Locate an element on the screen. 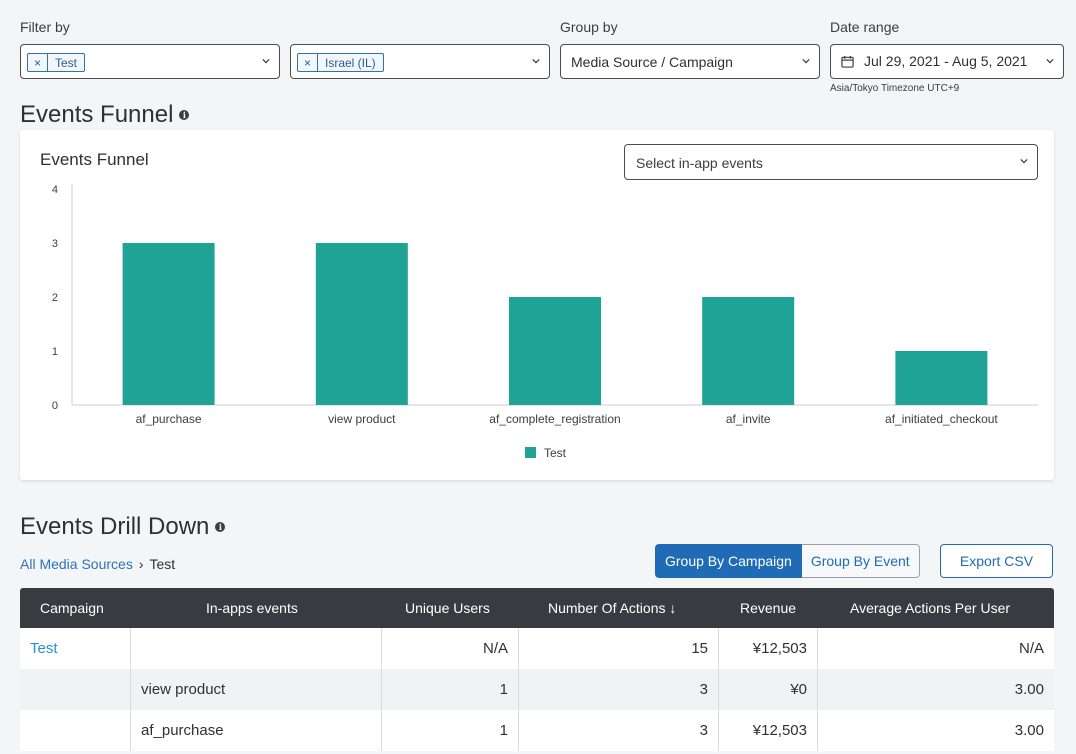  filter-select-media-source: × Test is located at coordinates (150, 61).